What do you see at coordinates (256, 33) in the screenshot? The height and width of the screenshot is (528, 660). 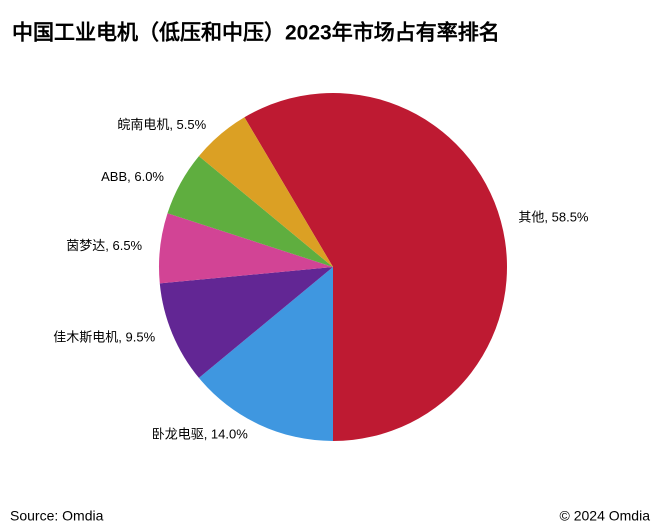 I see `chart-title: 中国工业电机（低压和中压）2023年市场占有率排名` at bounding box center [256, 33].